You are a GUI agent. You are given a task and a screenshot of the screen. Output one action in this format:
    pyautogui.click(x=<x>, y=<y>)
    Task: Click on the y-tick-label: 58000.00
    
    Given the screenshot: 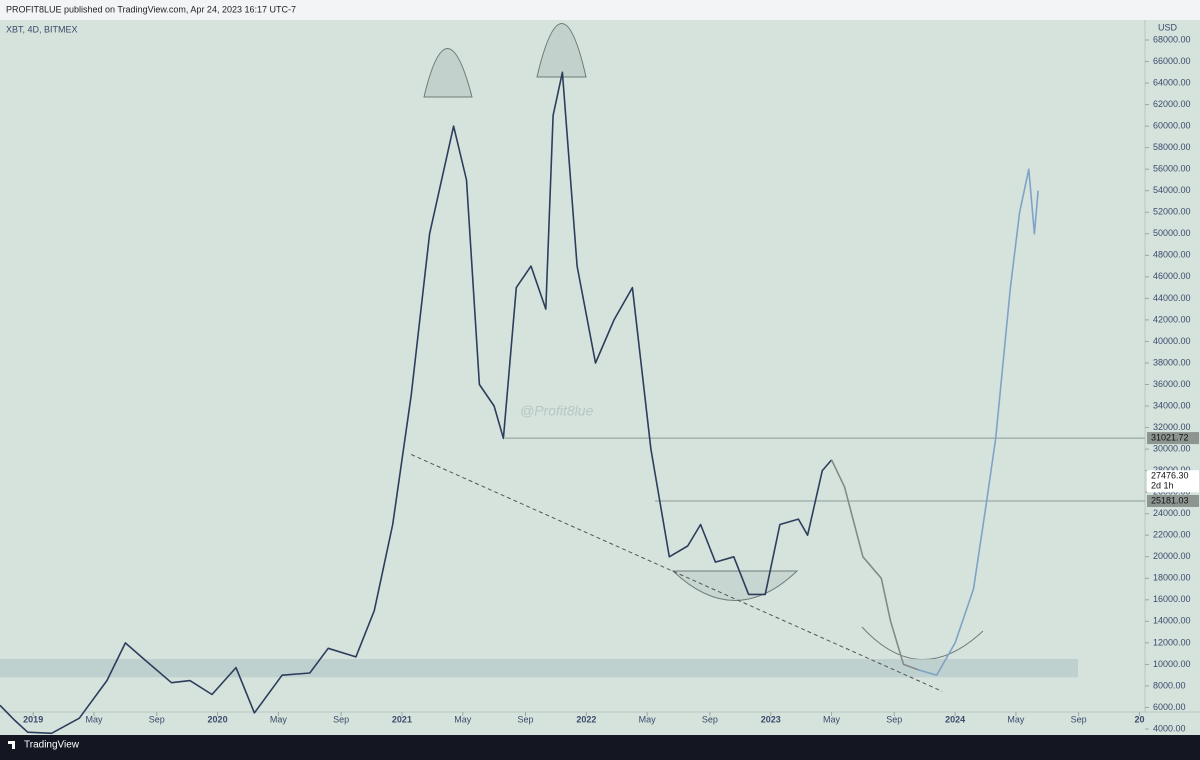 What is the action you would take?
    pyautogui.click(x=1172, y=147)
    